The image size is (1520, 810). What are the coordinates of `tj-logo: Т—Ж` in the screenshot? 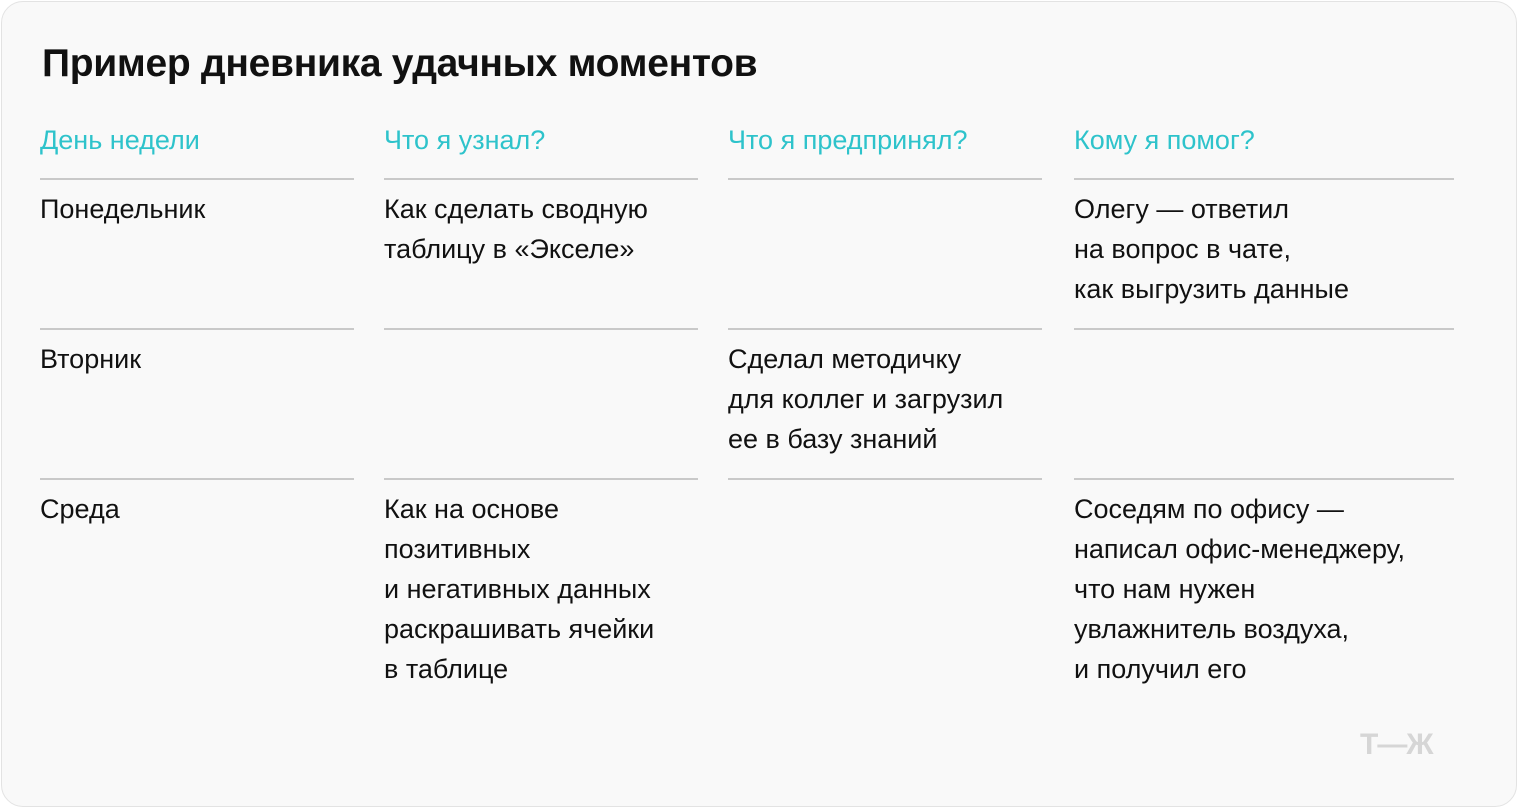 It's located at (1396, 744).